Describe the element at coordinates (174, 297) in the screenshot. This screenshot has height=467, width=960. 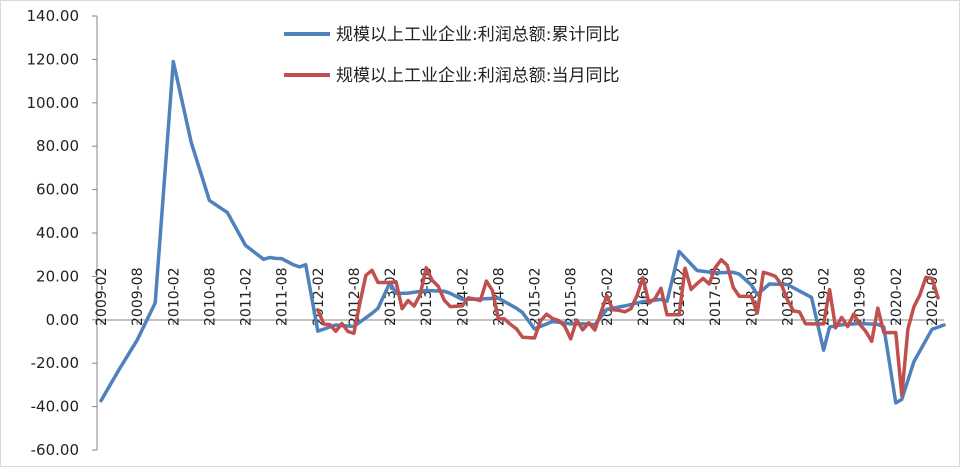
I see `x-tick-label: 2010-02` at that location.